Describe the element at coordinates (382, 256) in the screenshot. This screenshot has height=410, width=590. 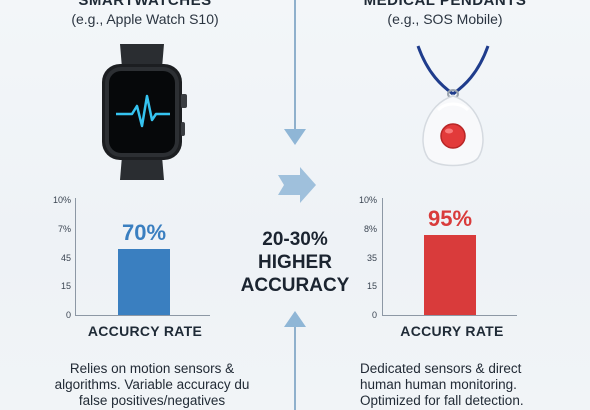
I see `right-chart-y-axis` at that location.